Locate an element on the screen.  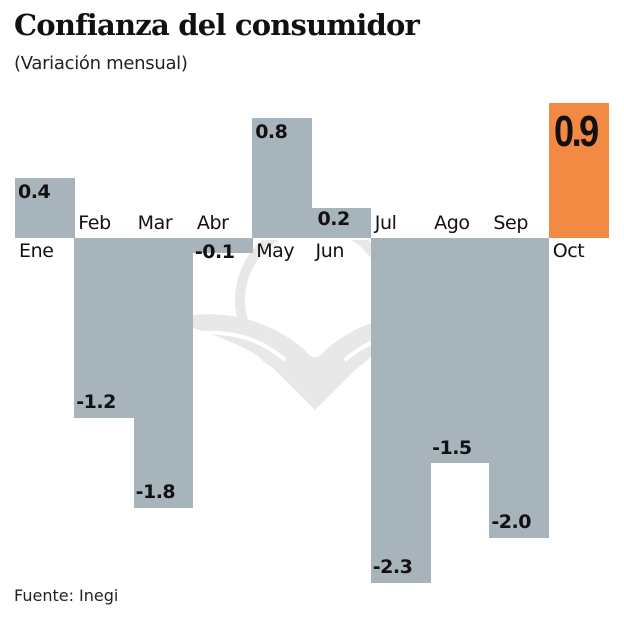
source-note: Fuente: Inegi is located at coordinates (66, 595).